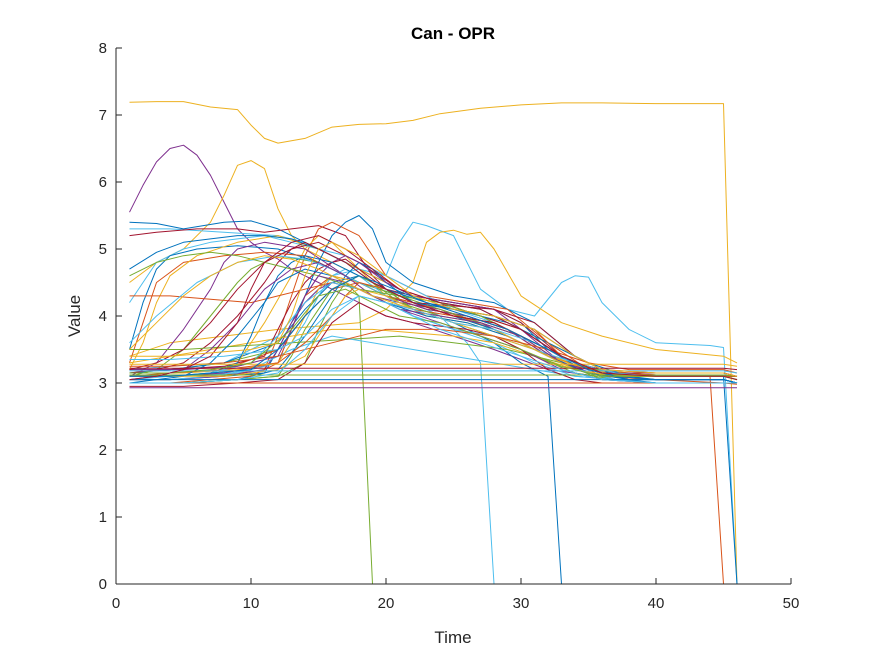  What do you see at coordinates (74, 316) in the screenshot?
I see `y-axis-label: Value` at bounding box center [74, 316].